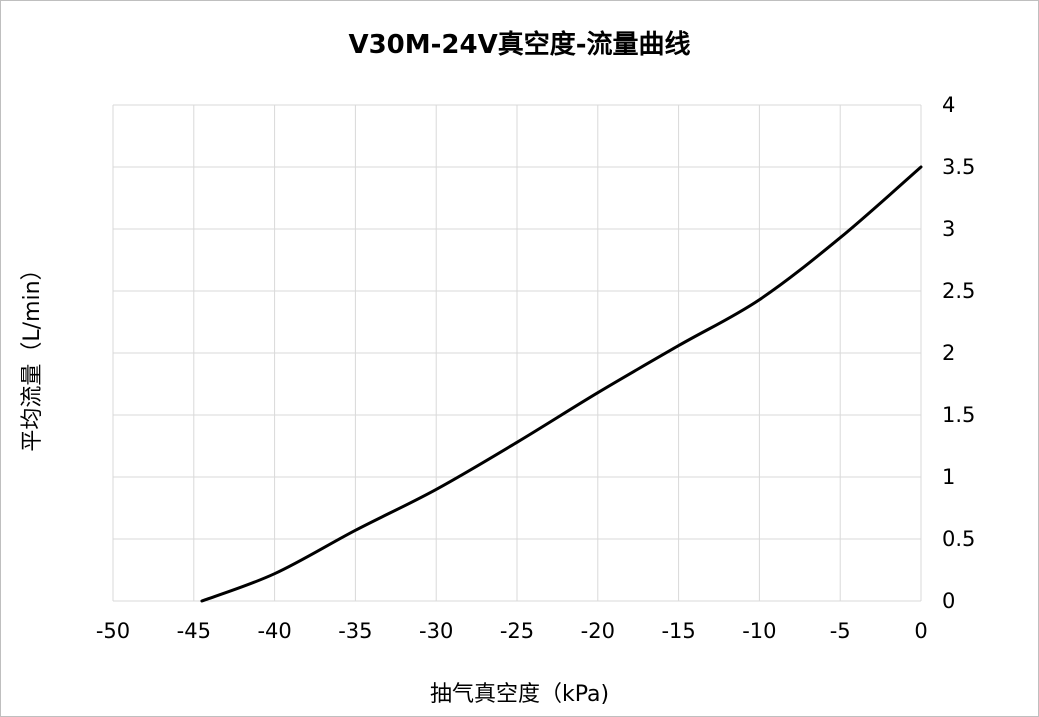  I want to click on y-tick-label: 1.5, so click(958, 415).